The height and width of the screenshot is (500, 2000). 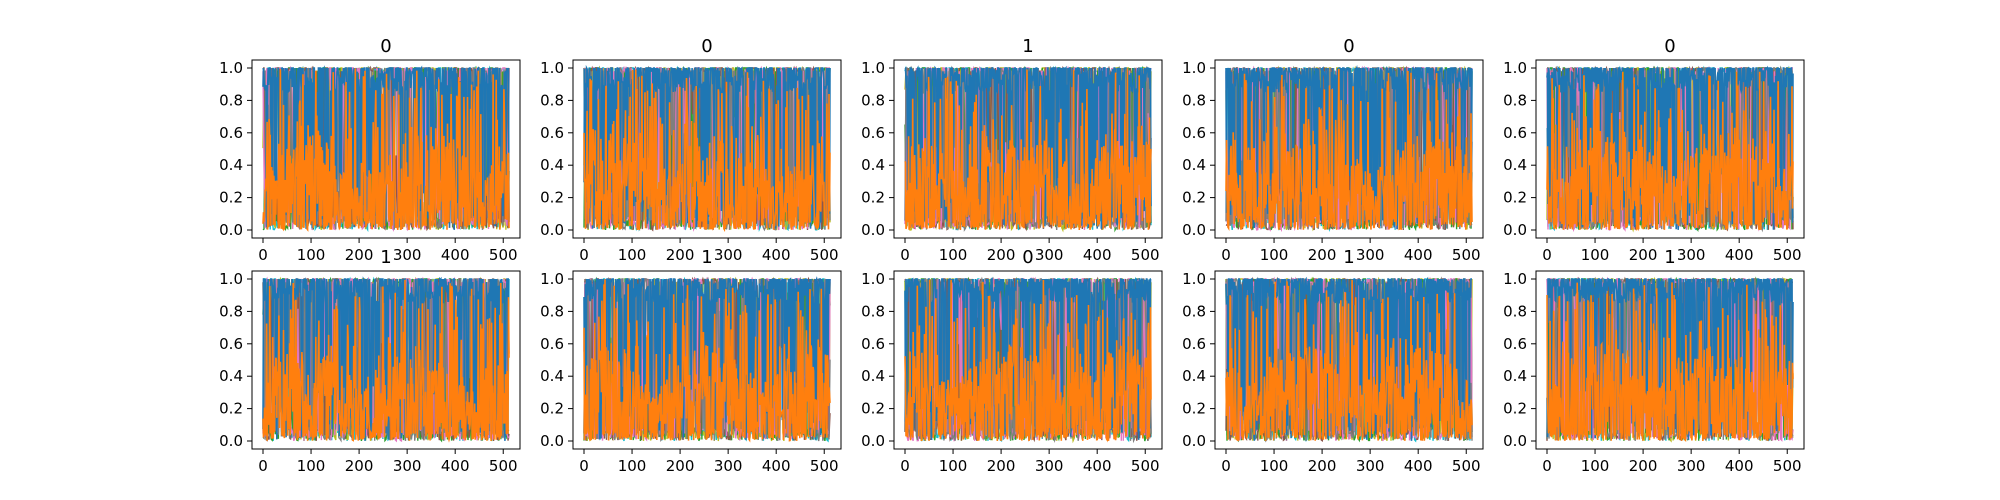 What do you see at coordinates (370, 150) in the screenshot?
I see `subplot-1: 0.0 0.2 0.4 0.6 0.8 1.0 0 100 200 300 400 500 0` at bounding box center [370, 150].